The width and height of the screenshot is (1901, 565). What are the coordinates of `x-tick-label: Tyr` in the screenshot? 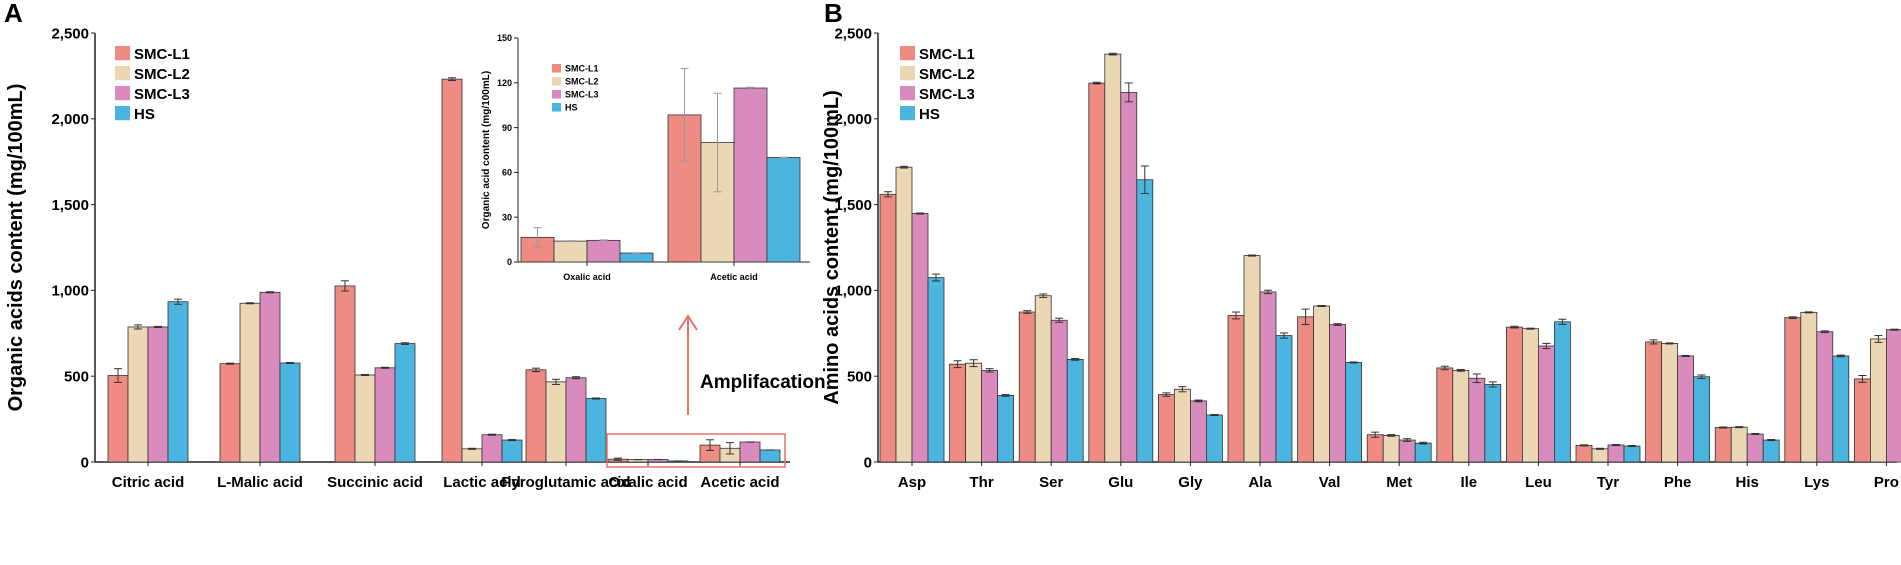 It's located at (1608, 482).